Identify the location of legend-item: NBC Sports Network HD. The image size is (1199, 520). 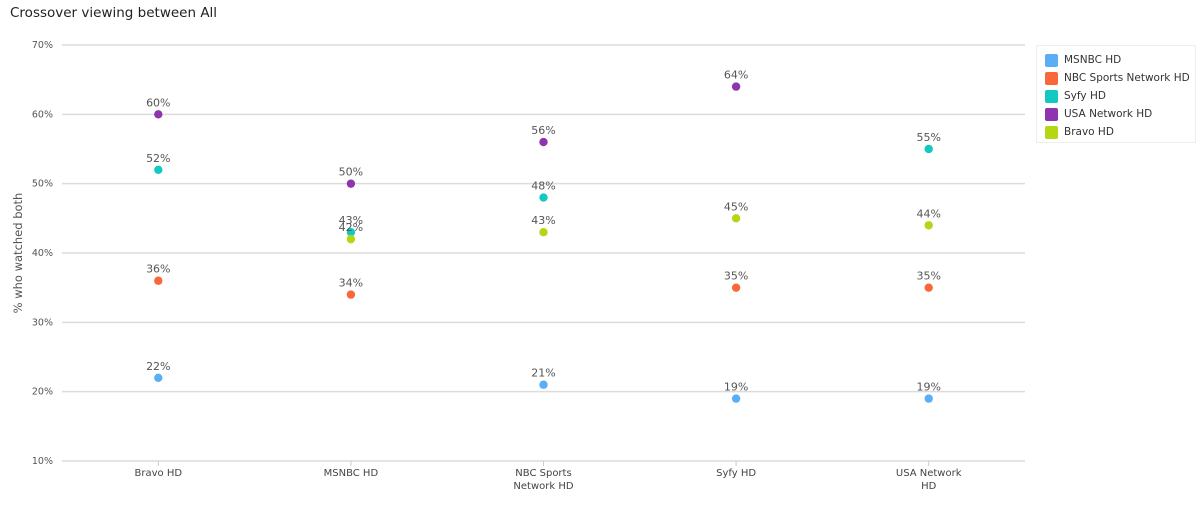
(1120, 78).